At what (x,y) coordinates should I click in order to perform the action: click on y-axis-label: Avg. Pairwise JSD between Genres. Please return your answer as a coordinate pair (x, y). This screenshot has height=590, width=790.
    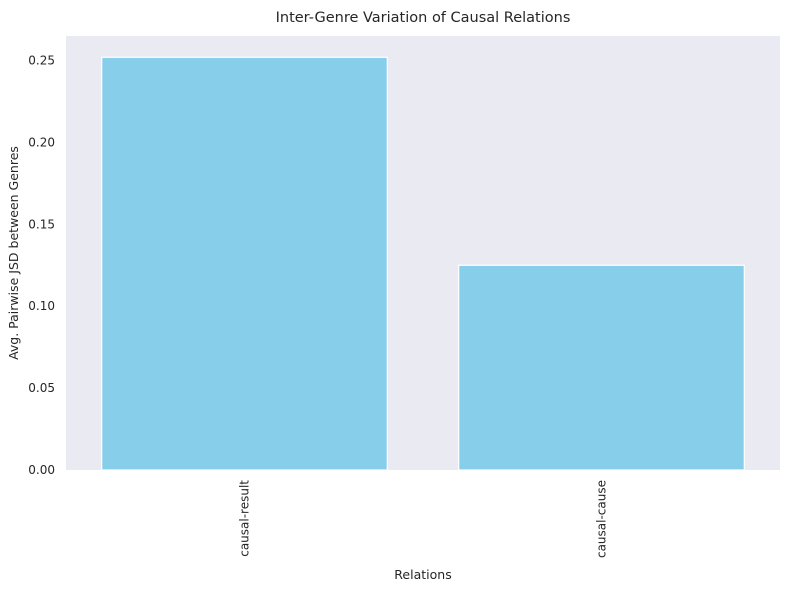
    Looking at the image, I should click on (13, 253).